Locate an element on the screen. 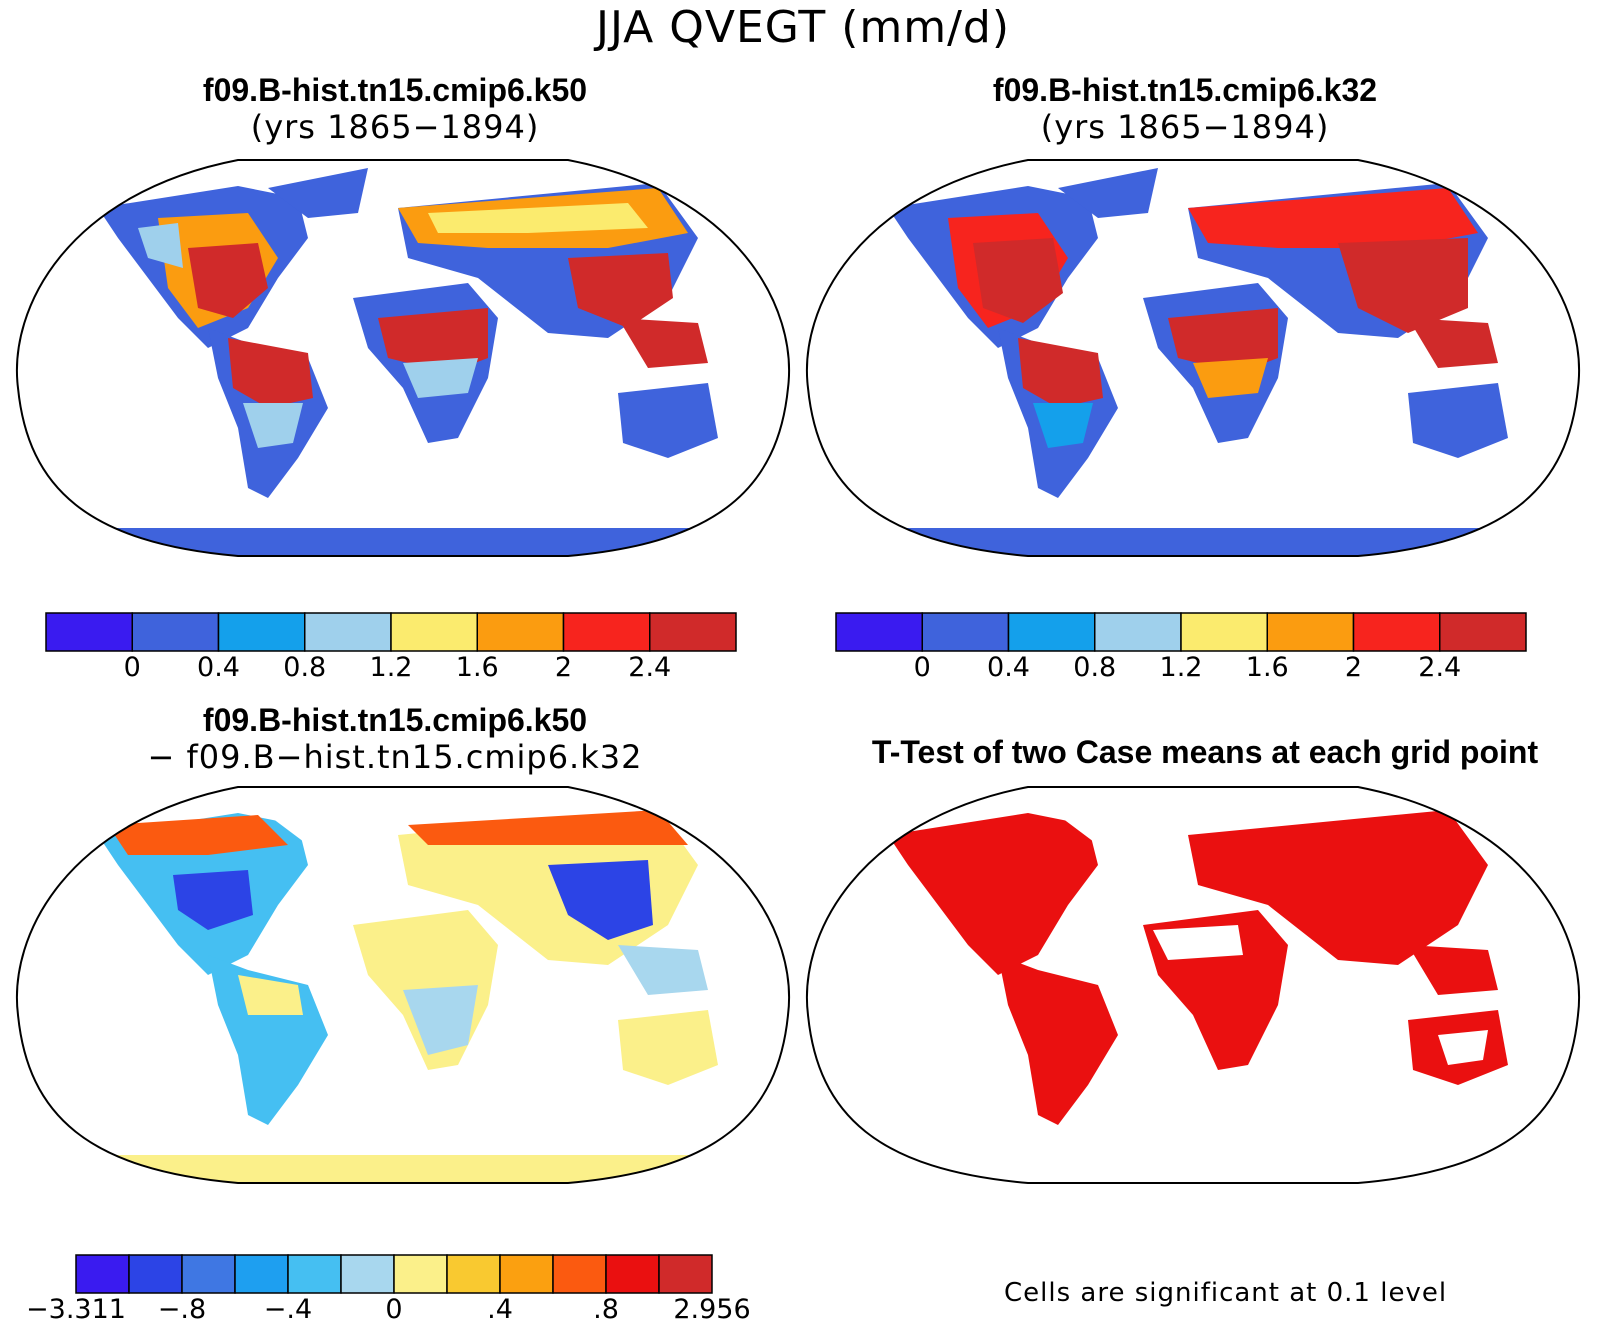  colorbar-k32 is located at coordinates (1181, 632).